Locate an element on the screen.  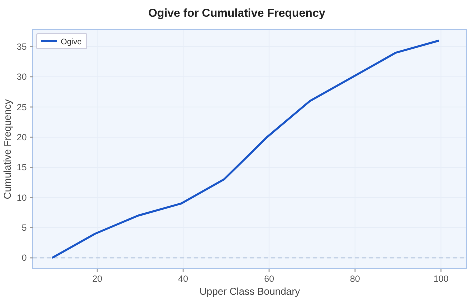
y-tick-label: 0 is located at coordinates (24, 258).